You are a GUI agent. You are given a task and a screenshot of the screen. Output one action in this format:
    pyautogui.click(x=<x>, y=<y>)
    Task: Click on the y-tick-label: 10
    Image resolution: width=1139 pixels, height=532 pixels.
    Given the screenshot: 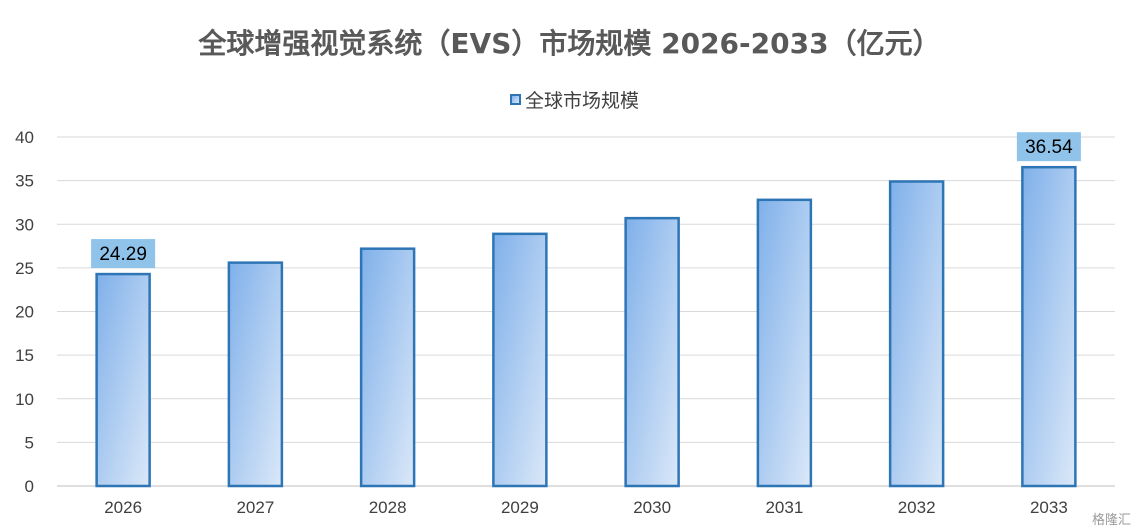 What is the action you would take?
    pyautogui.click(x=24, y=399)
    